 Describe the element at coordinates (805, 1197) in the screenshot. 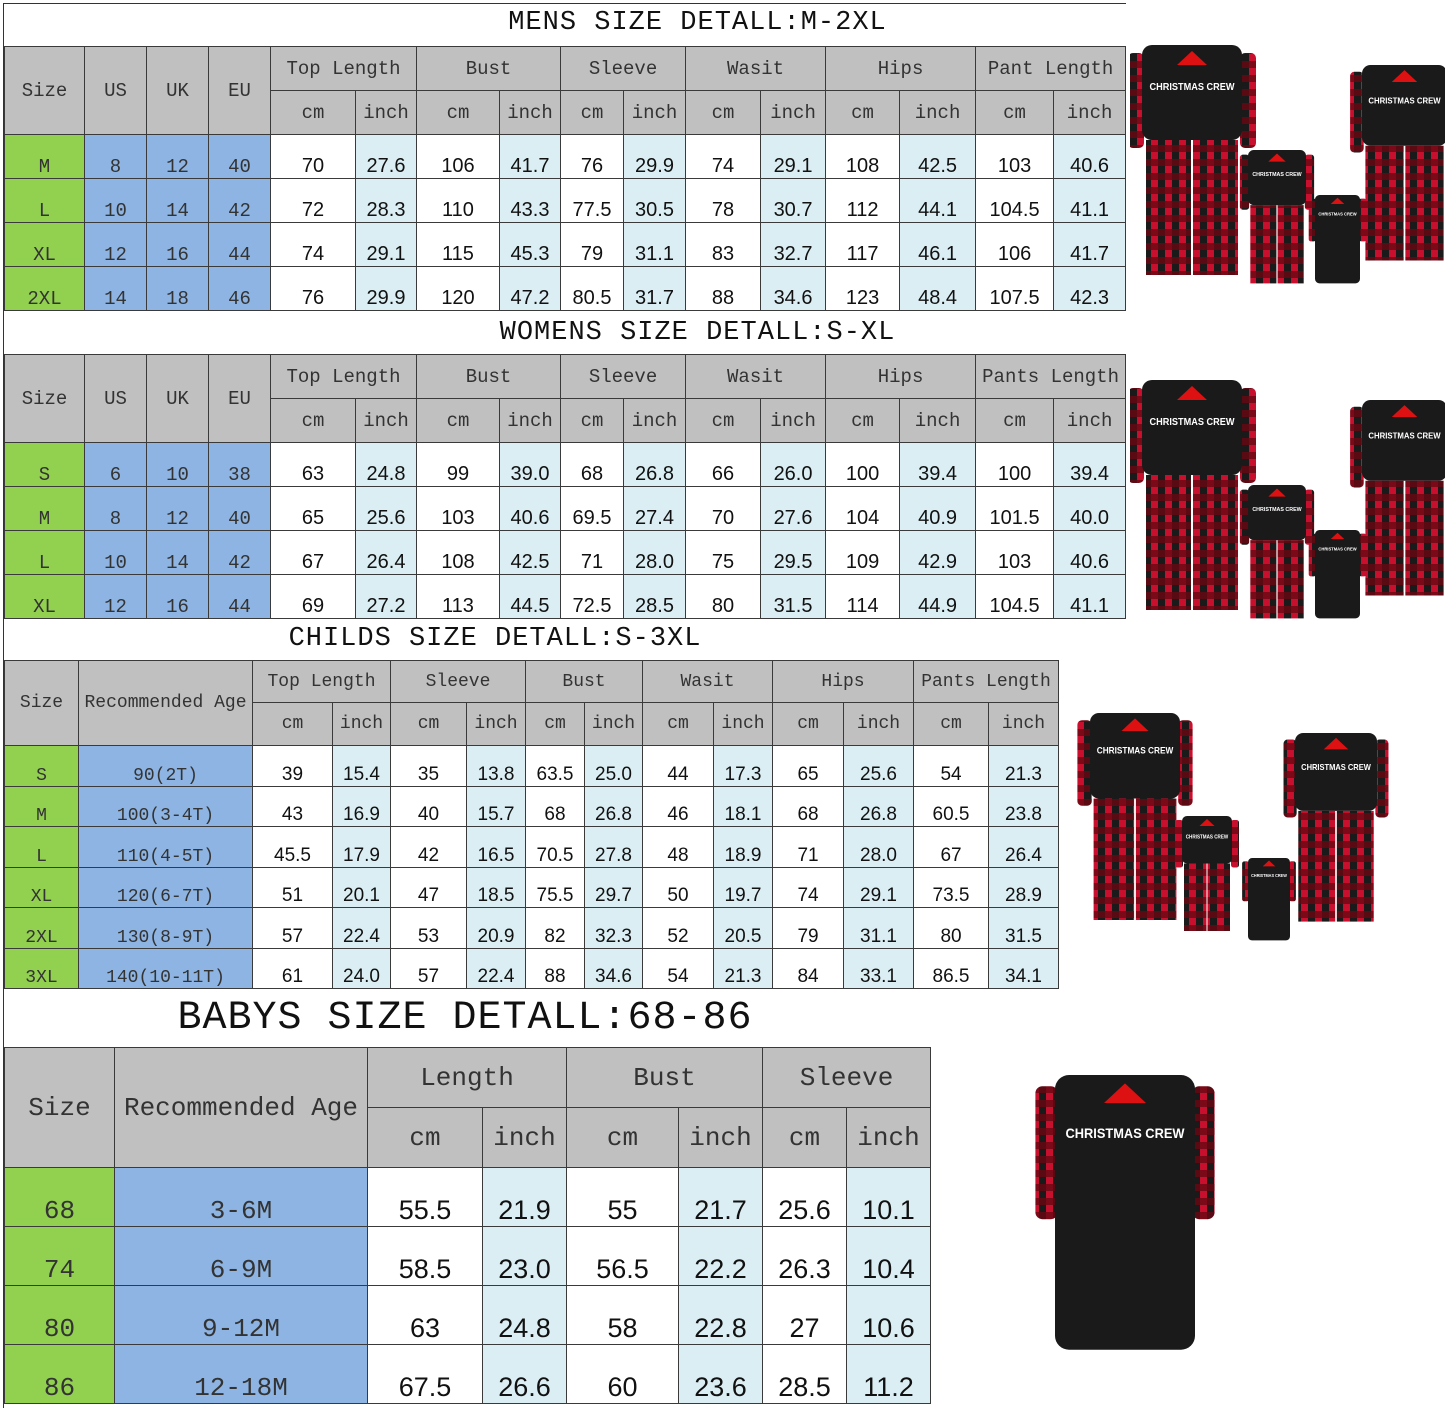

I see `measurement-cell: 25.6` at that location.